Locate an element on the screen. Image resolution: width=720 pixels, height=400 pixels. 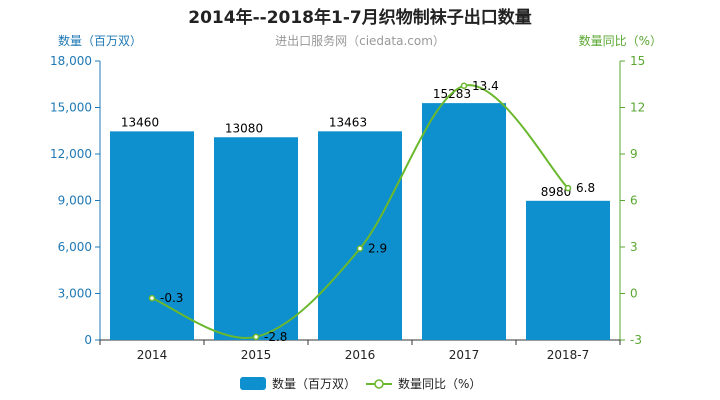
x-tick-label: 2014 is located at coordinates (152, 355).